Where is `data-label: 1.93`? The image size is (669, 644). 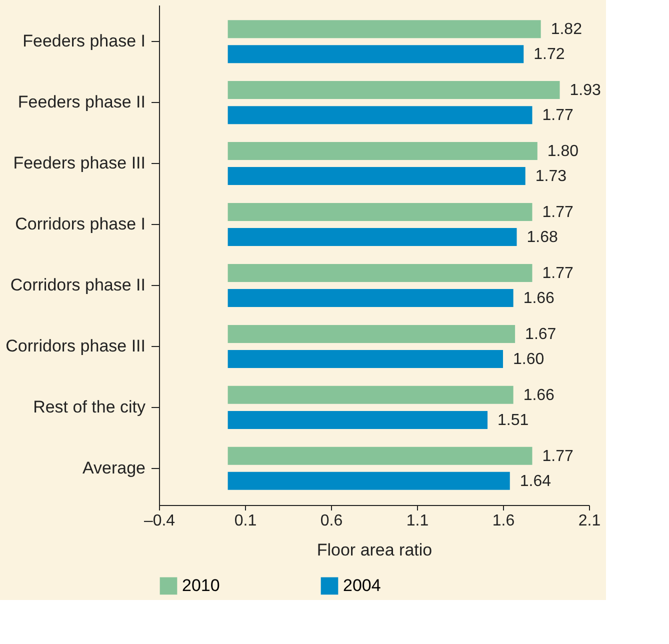 data-label: 1.93 is located at coordinates (585, 91).